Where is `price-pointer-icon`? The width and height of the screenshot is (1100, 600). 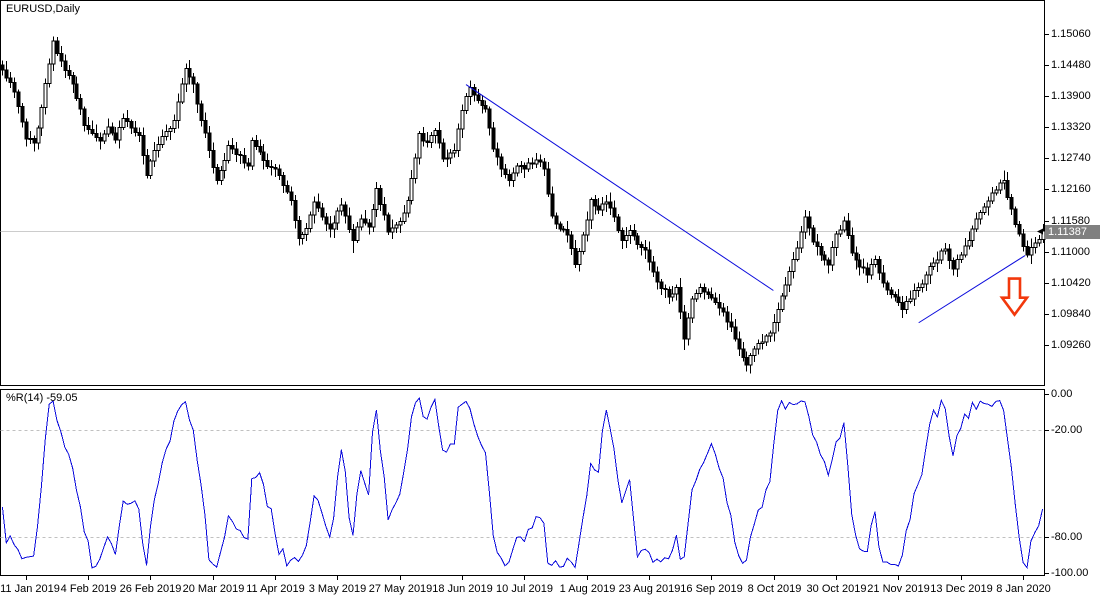
price-pointer-icon is located at coordinates (1040, 231).